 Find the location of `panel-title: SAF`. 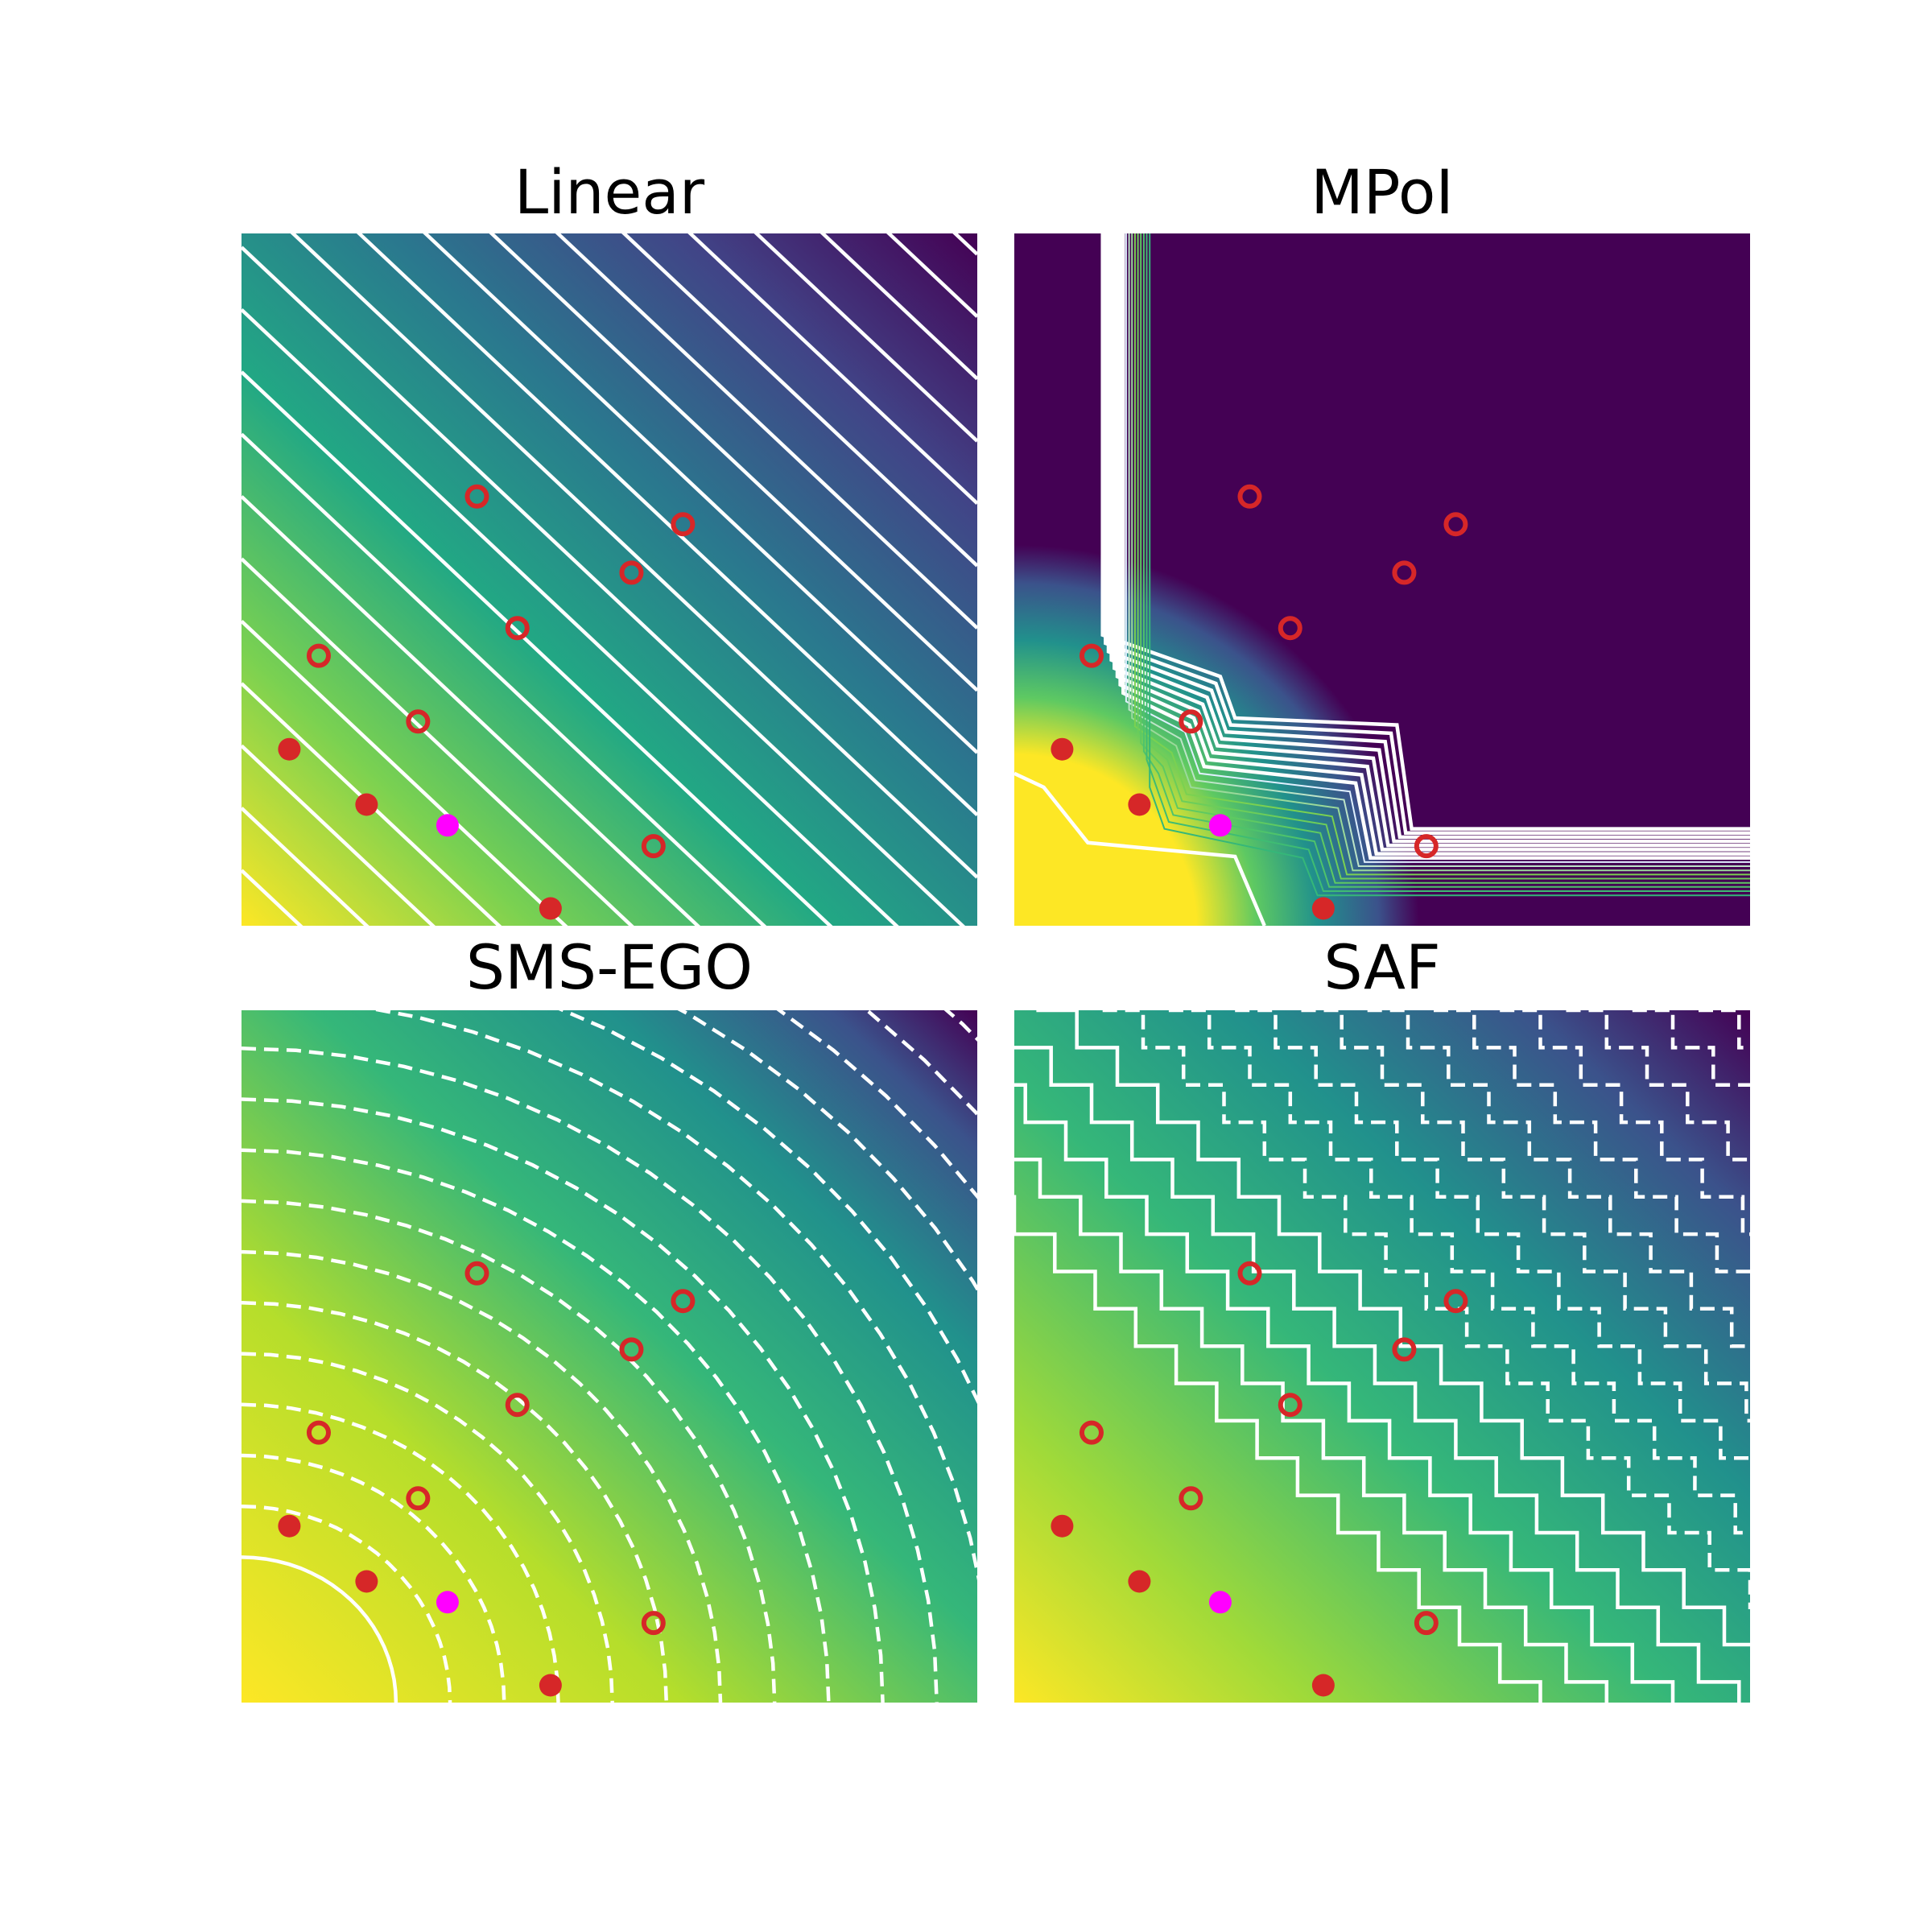

panel-title: SAF is located at coordinates (1381, 967).